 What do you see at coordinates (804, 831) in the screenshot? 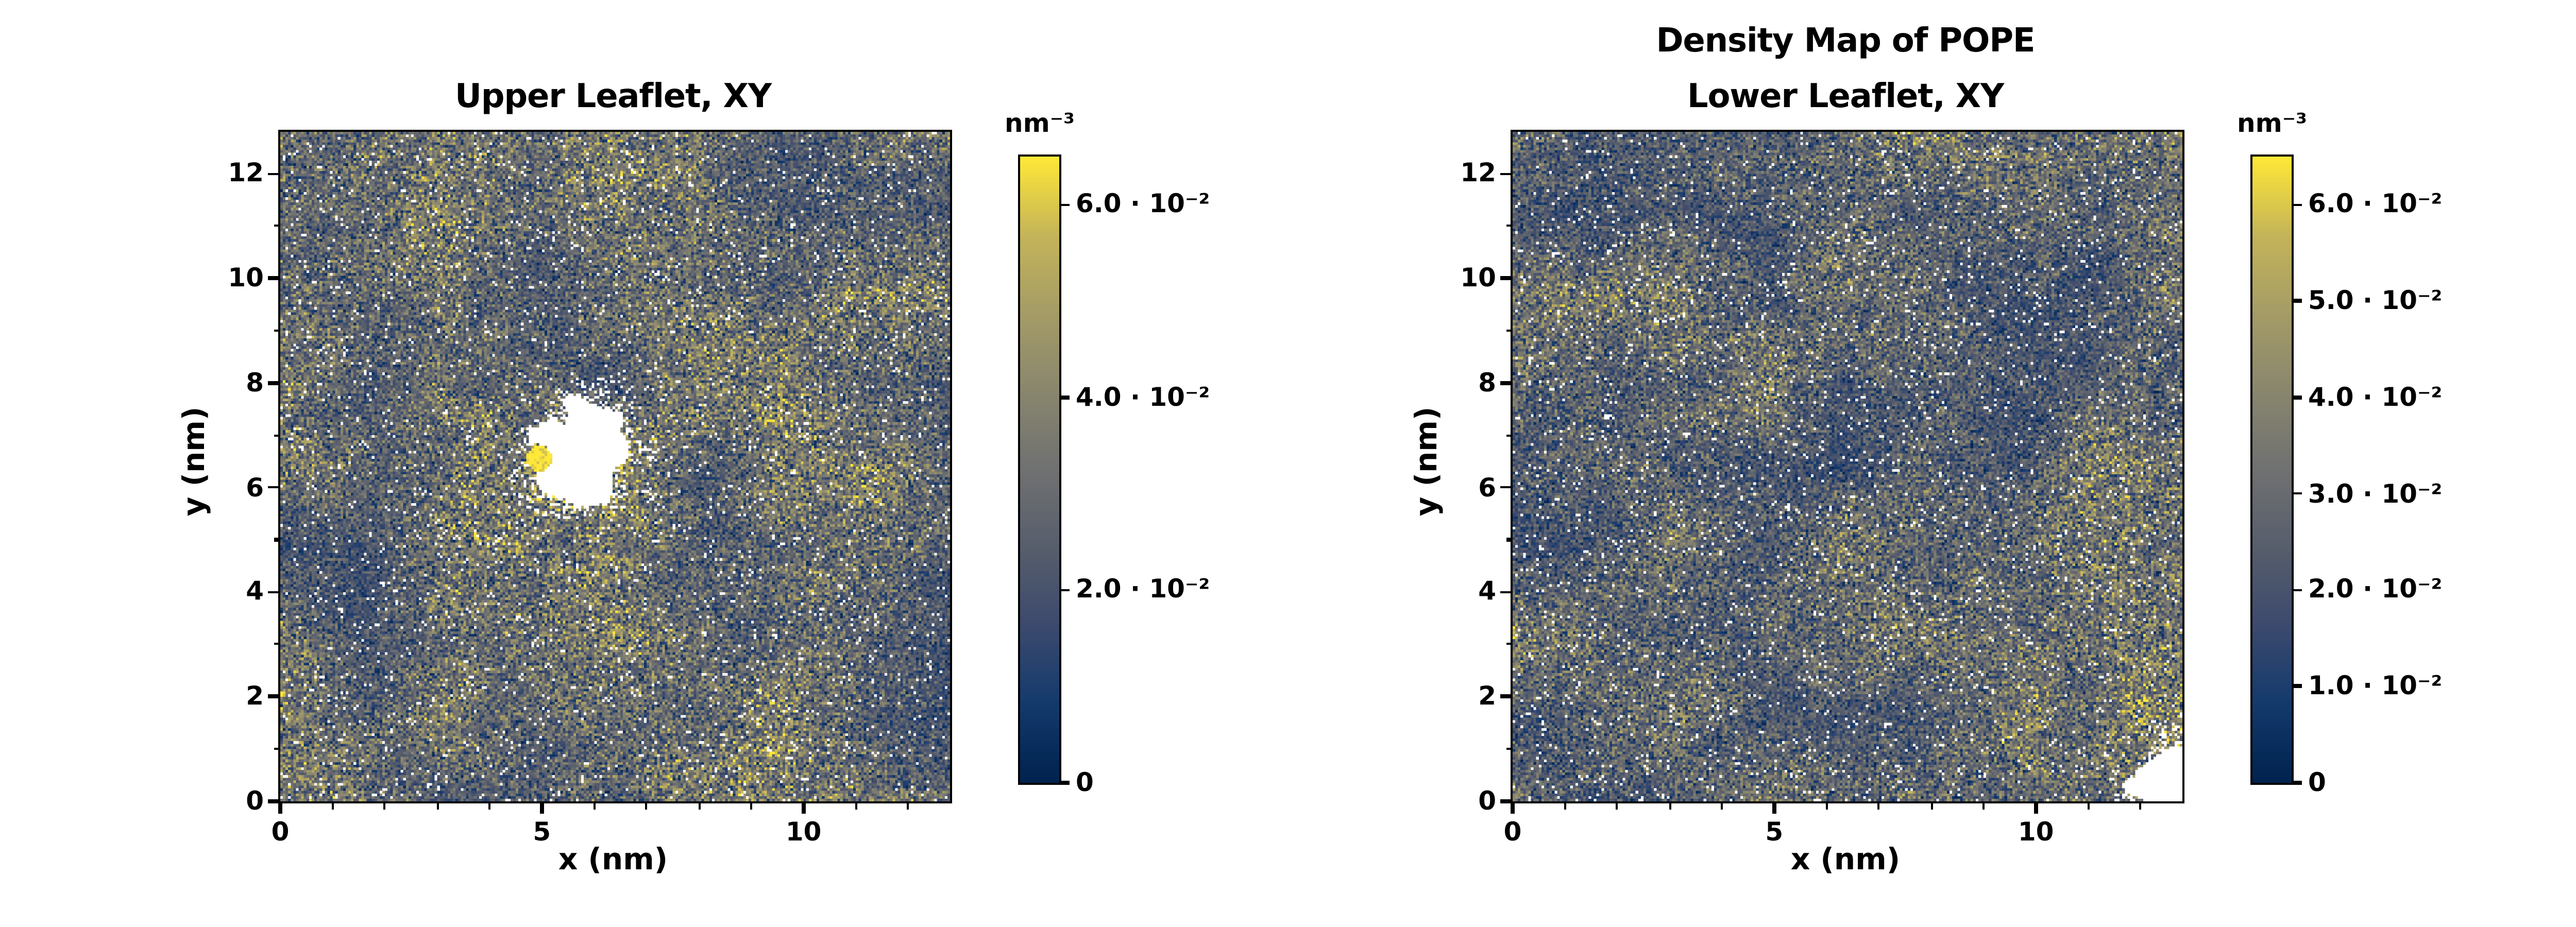
I see `x-tick-label: 10` at bounding box center [804, 831].